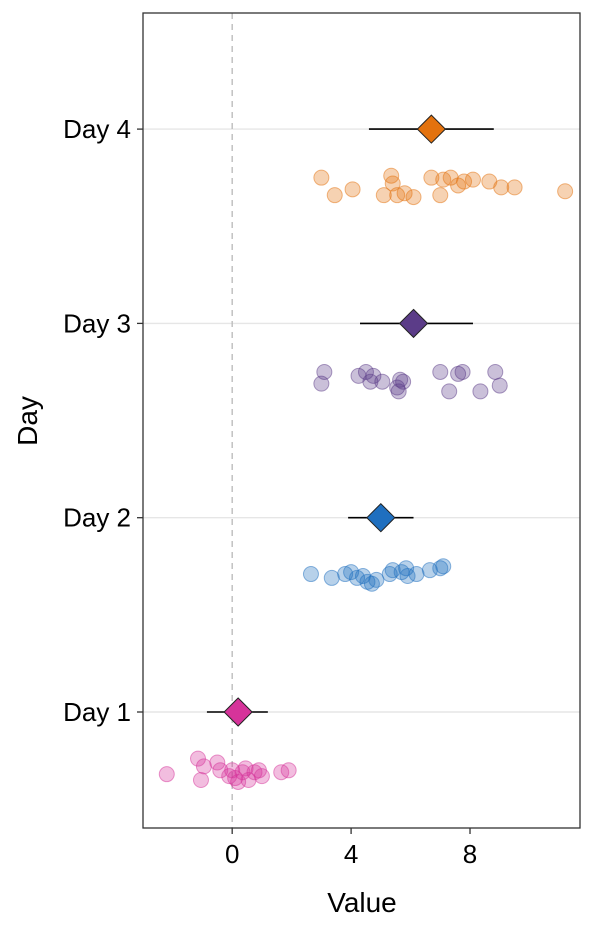 Image resolution: width=595 pixels, height=926 pixels. I want to click on x-axis-title: Value, so click(362, 902).